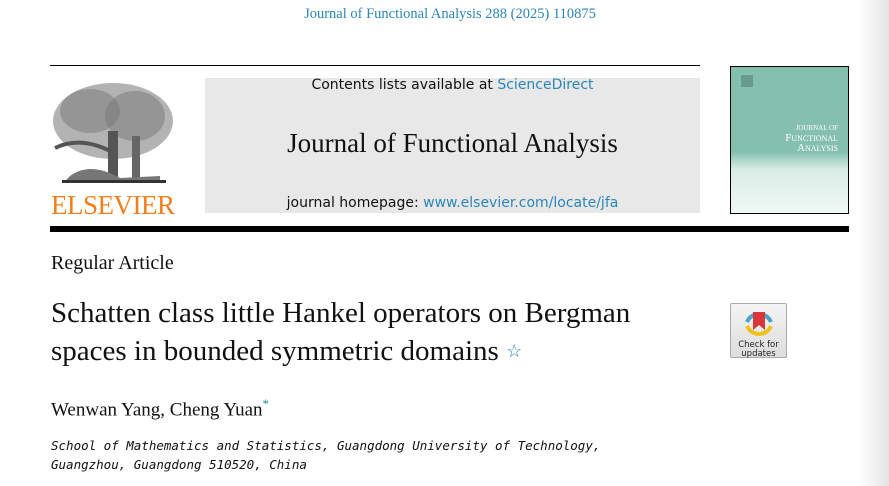 The image size is (889, 486). What do you see at coordinates (157, 410) in the screenshot?
I see `author-names: Wenwan Yang, Cheng Yuan` at bounding box center [157, 410].